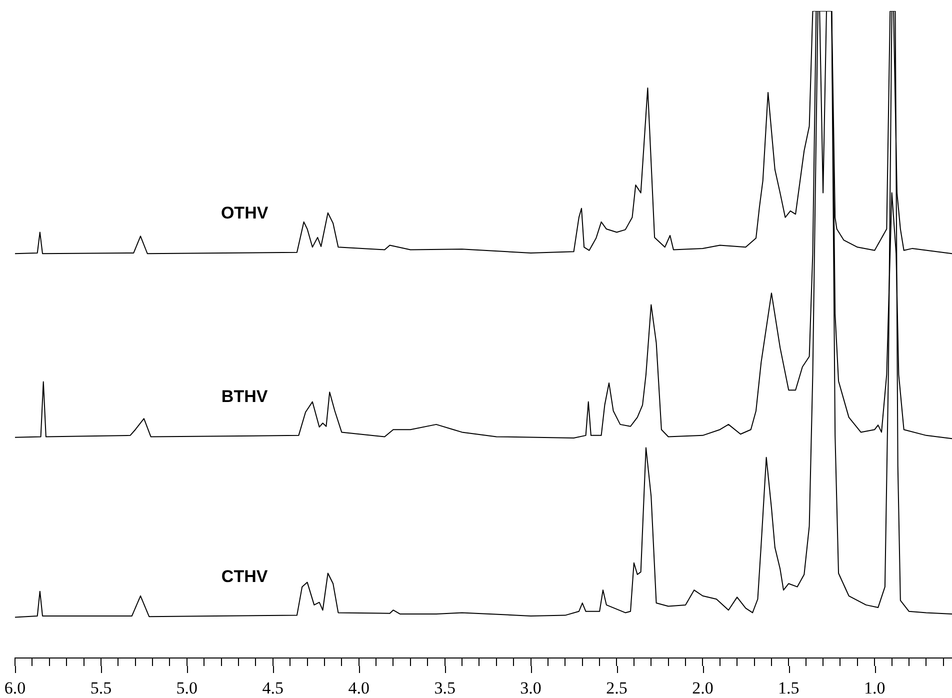 This screenshot has width=952, height=698. What do you see at coordinates (15, 688) in the screenshot?
I see `x-tick-label: 6.0` at bounding box center [15, 688].